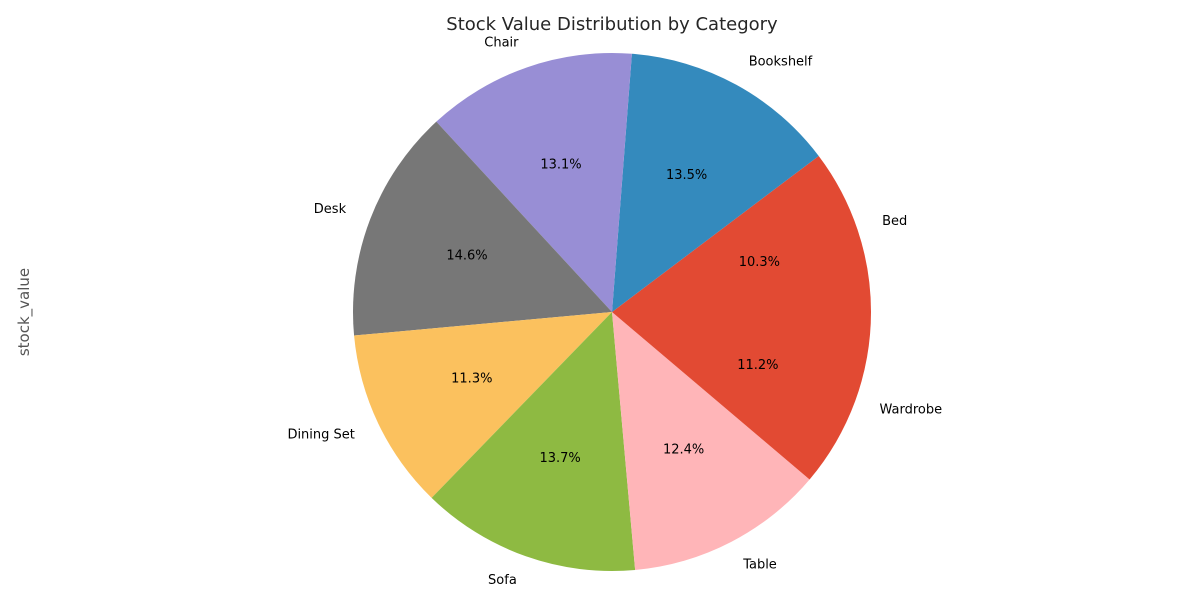 This screenshot has width=1200, height=600. What do you see at coordinates (759, 564) in the screenshot?
I see `category-label-table: Table` at bounding box center [759, 564].